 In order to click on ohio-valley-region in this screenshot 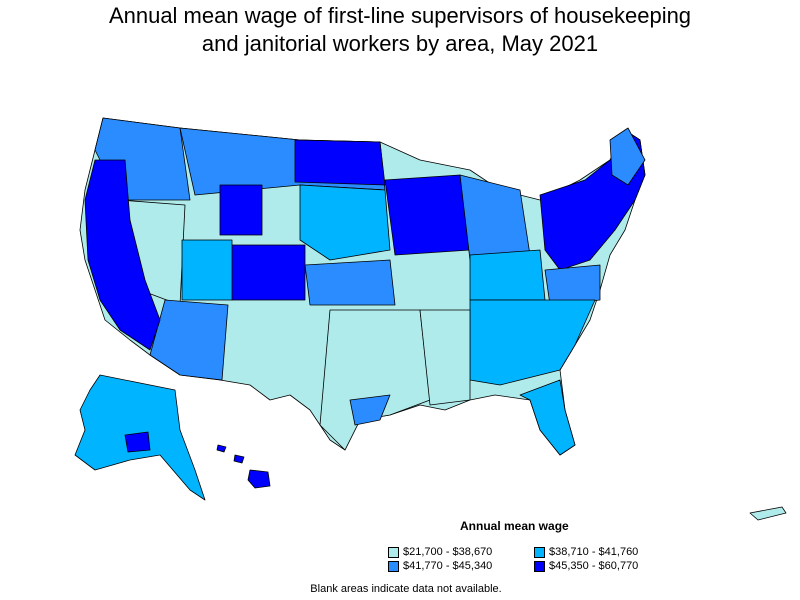, I will do `click(507, 275)`.